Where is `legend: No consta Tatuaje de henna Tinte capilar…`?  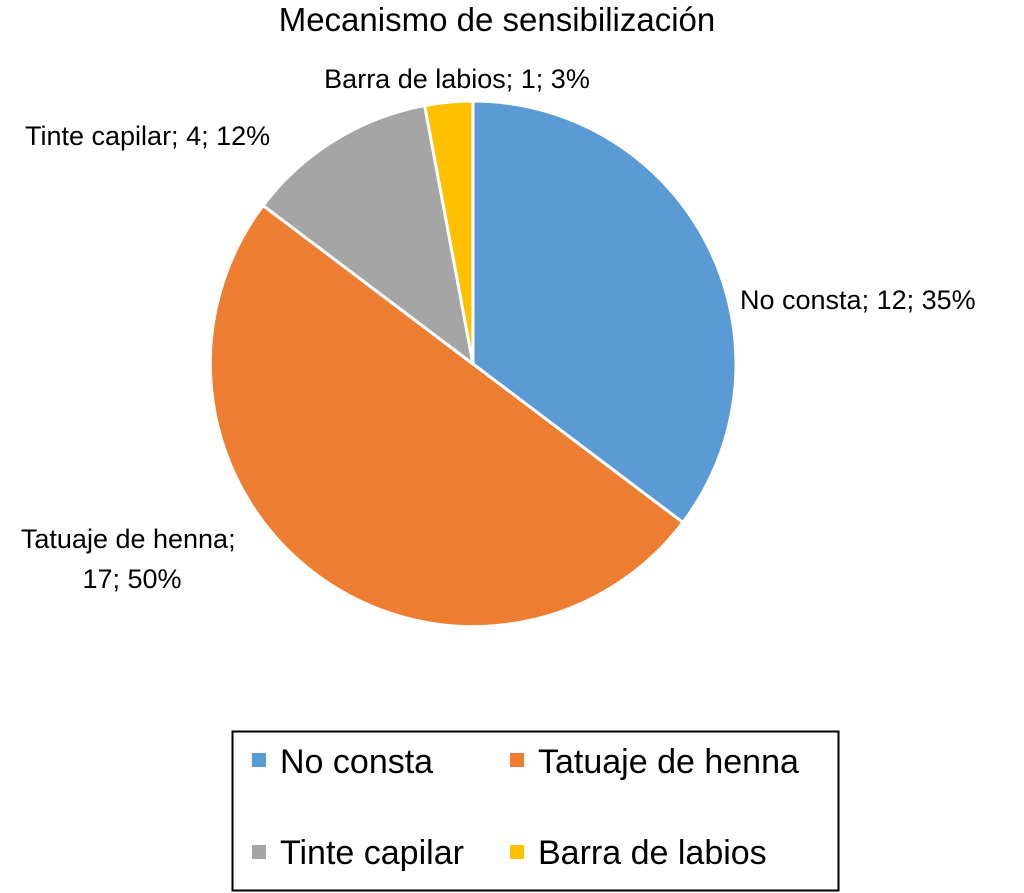
legend: No consta Tatuaje de henna Tinte capilar… is located at coordinates (535, 811).